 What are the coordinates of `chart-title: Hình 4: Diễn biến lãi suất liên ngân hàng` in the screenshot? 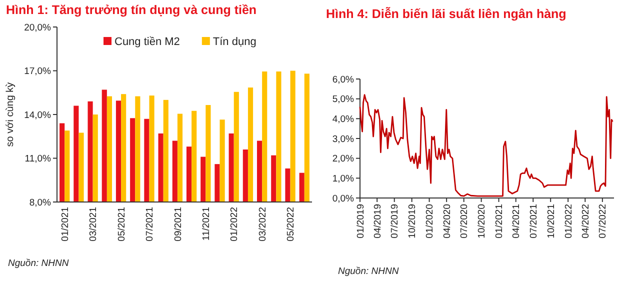 It's located at (446, 13).